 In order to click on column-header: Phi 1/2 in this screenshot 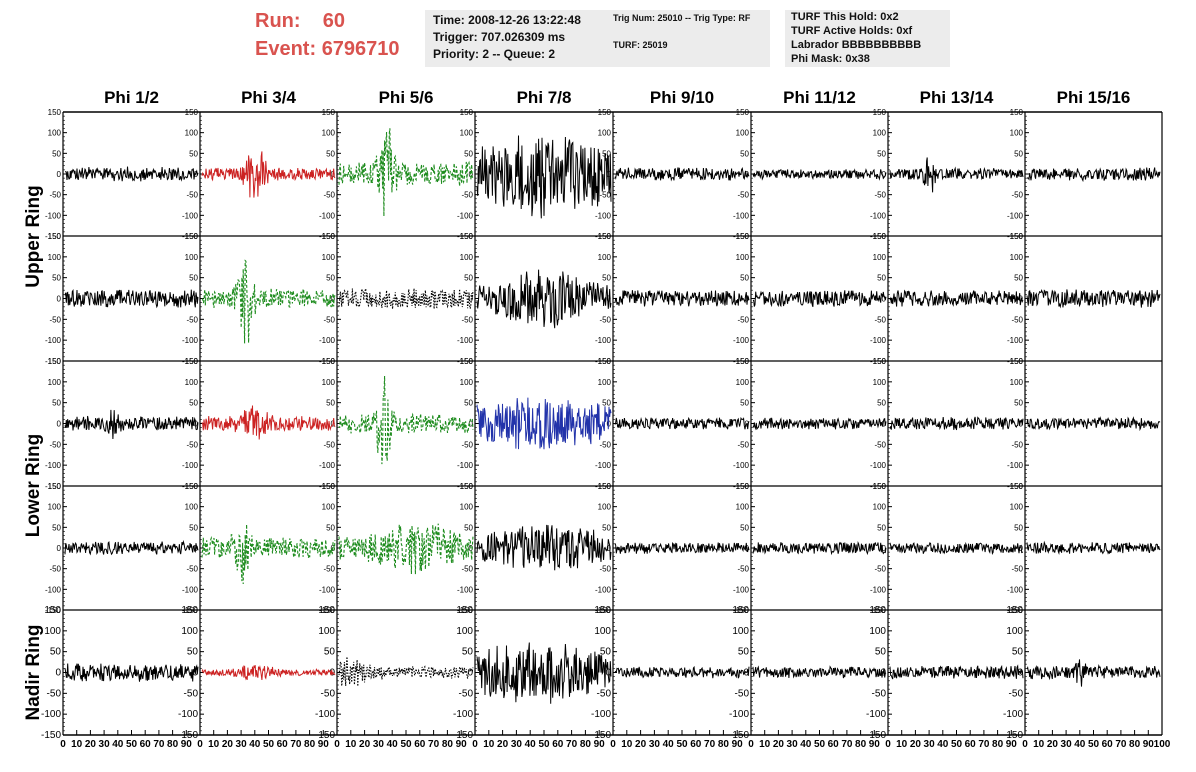, I will do `click(131, 97)`.